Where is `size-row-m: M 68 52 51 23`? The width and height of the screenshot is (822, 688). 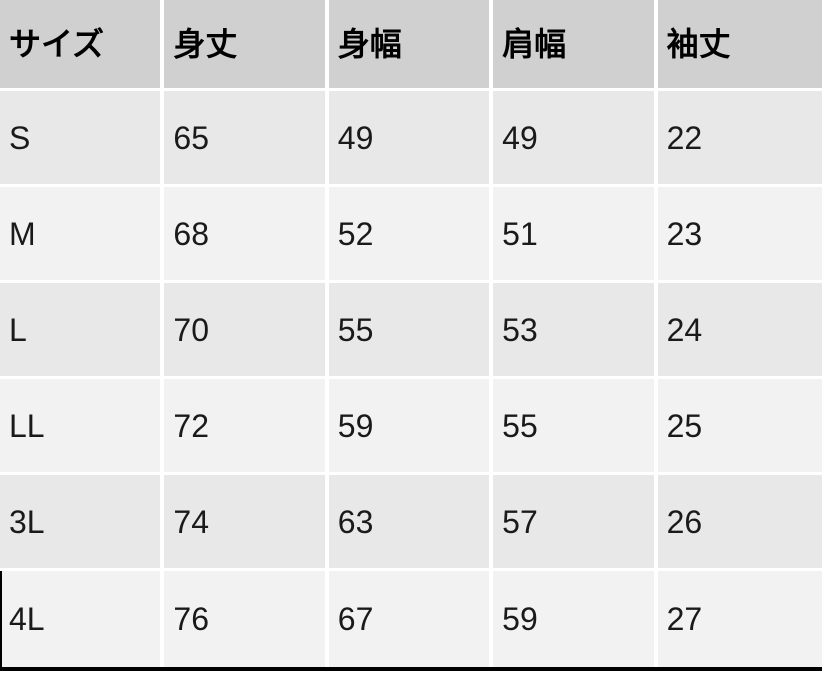 size-row-m: M 68 52 51 23 is located at coordinates (411, 235).